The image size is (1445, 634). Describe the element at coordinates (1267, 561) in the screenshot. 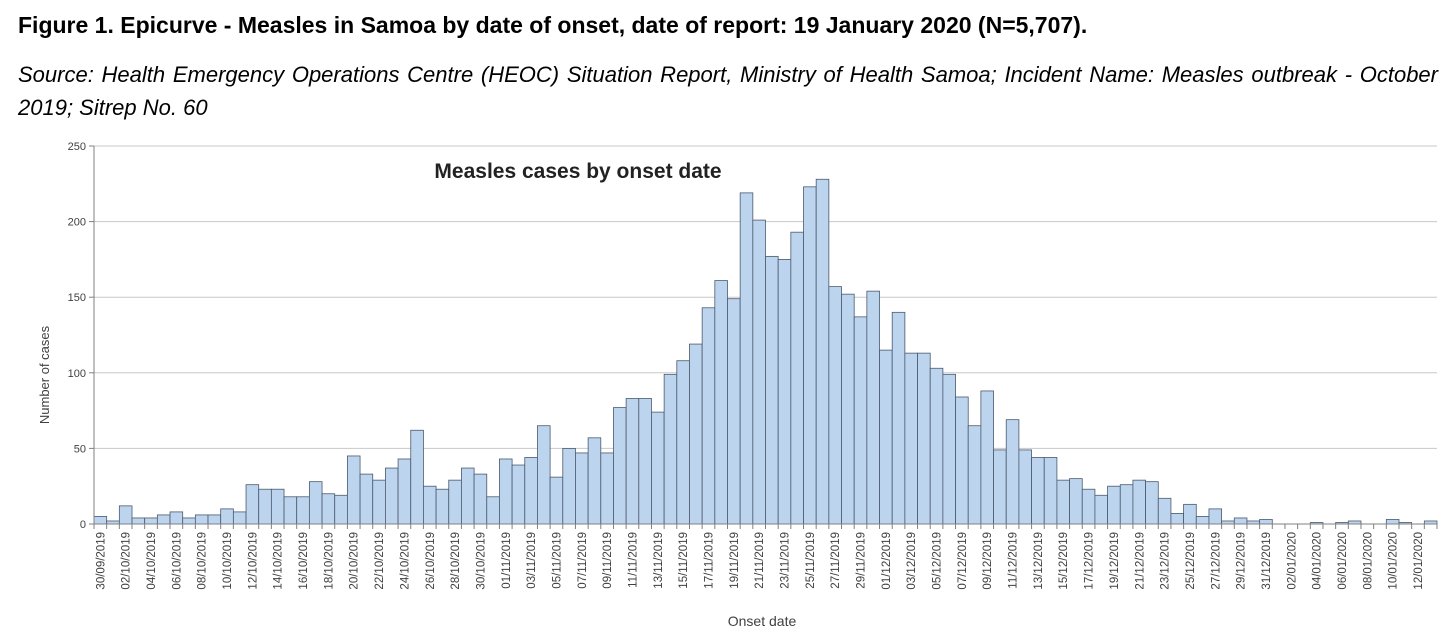

I see `x-tick-label: 31/12/2019` at that location.